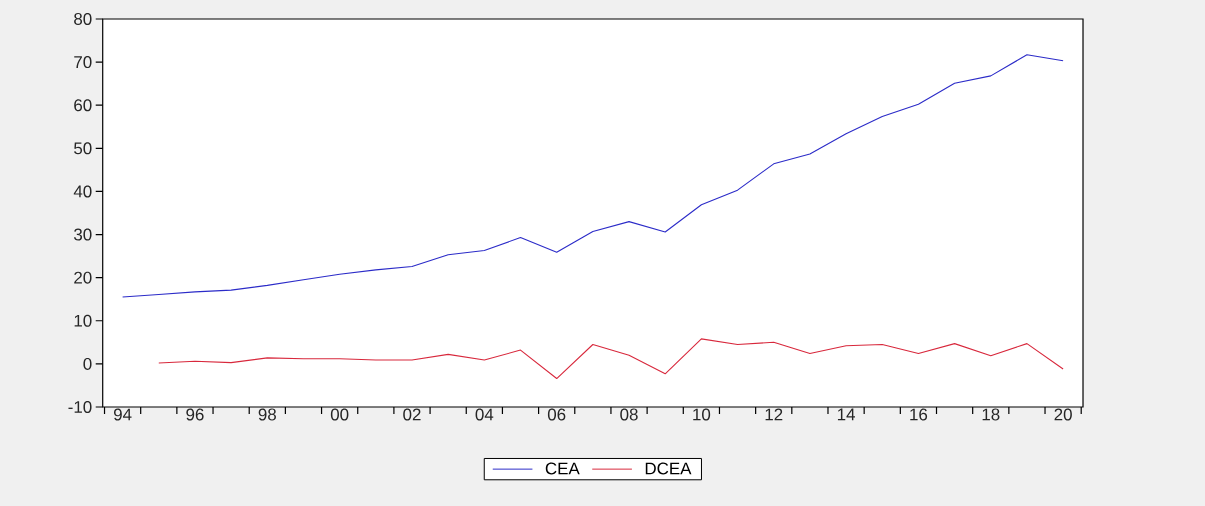 This screenshot has width=1205, height=506. Describe the element at coordinates (122, 414) in the screenshot. I see `x-tick-label: 94` at that location.